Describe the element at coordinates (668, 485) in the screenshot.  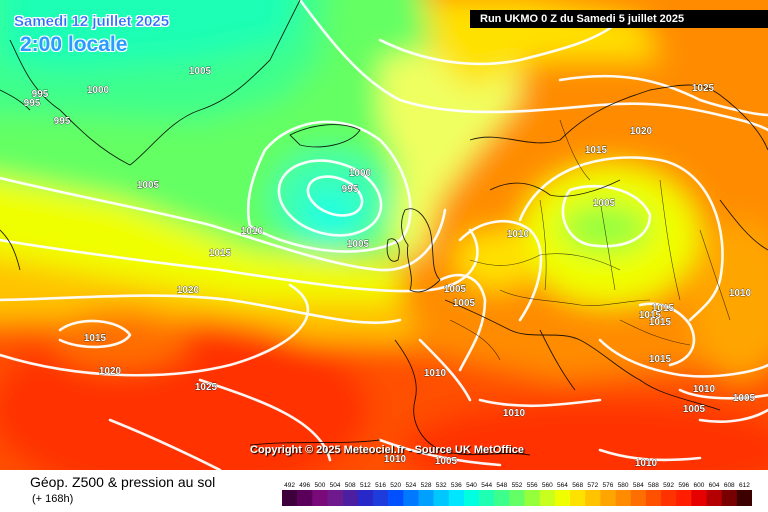
I see `scale-tick-label: 592` at that location.